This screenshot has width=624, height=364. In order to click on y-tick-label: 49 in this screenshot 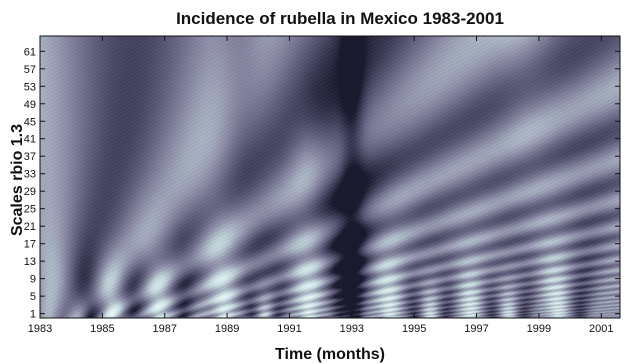, I will do `click(30, 105)`.